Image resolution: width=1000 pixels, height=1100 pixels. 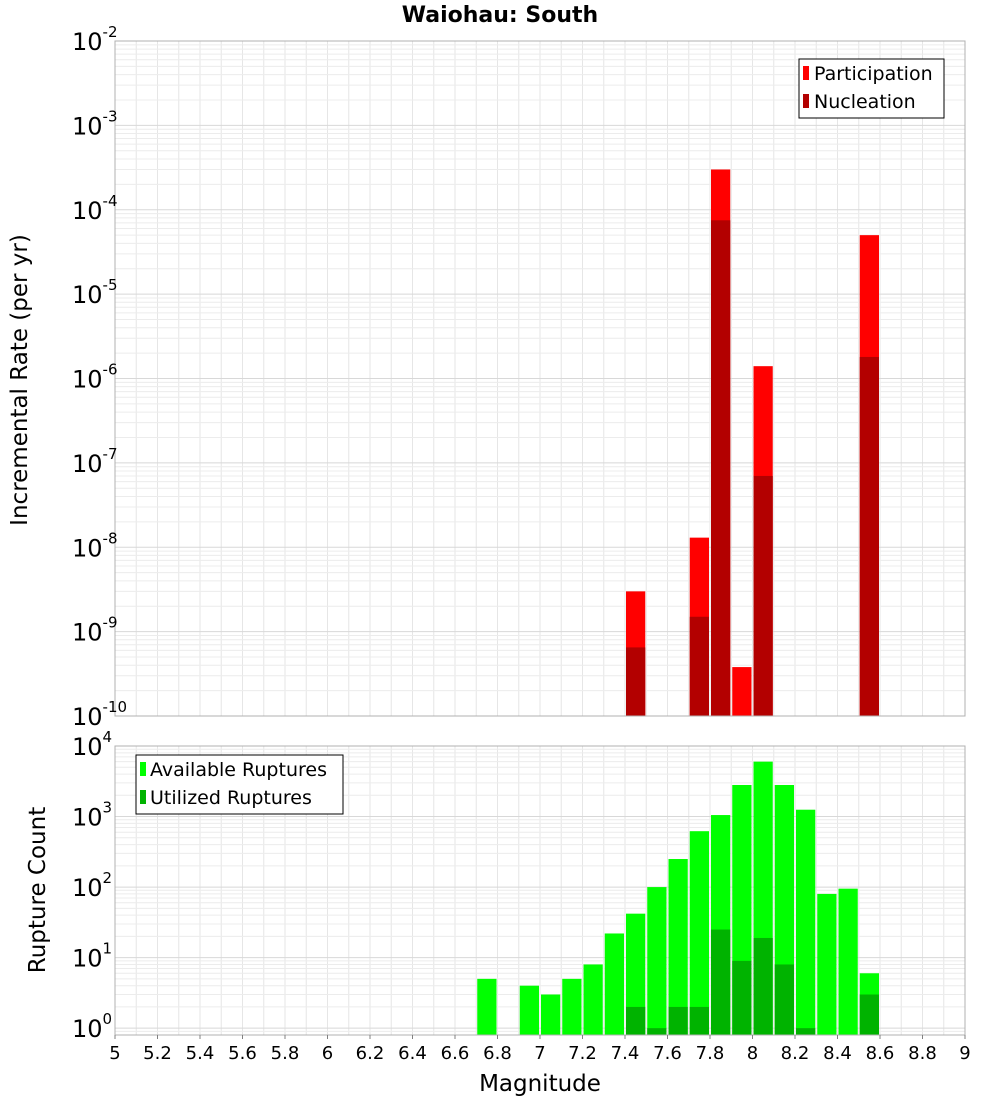 I want to click on bottom-legend: Available Ruptures Utilized Ruptures, so click(x=239, y=784).